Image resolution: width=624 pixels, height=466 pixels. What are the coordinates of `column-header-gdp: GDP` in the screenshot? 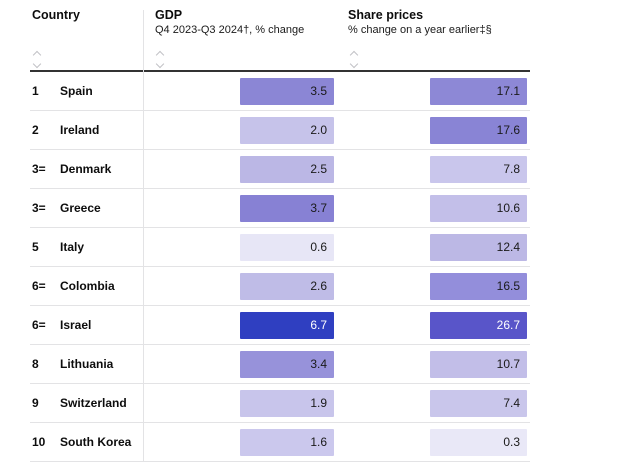 It's located at (169, 15).